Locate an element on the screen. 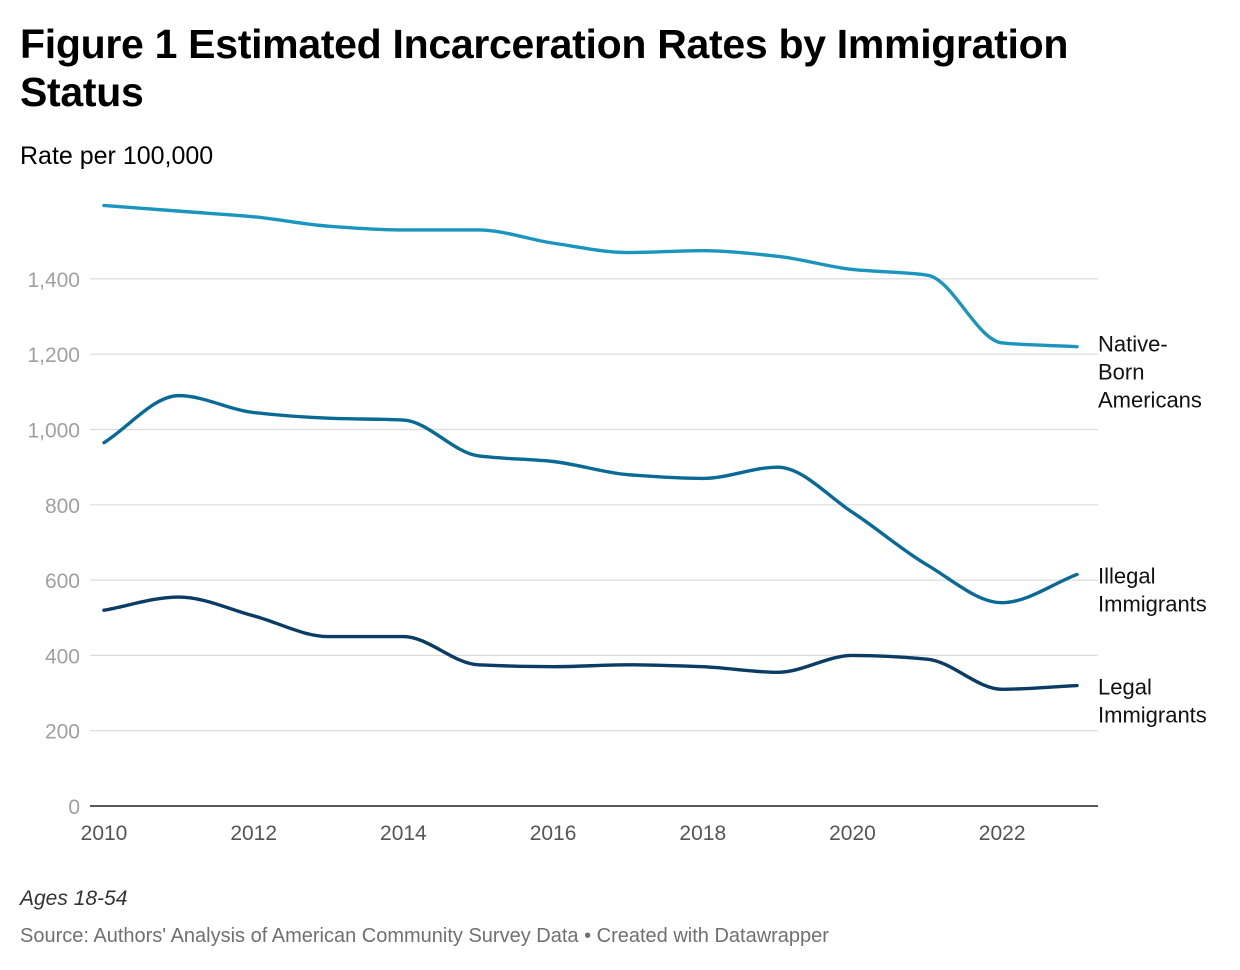  x-tick-label: 2010 is located at coordinates (104, 833).